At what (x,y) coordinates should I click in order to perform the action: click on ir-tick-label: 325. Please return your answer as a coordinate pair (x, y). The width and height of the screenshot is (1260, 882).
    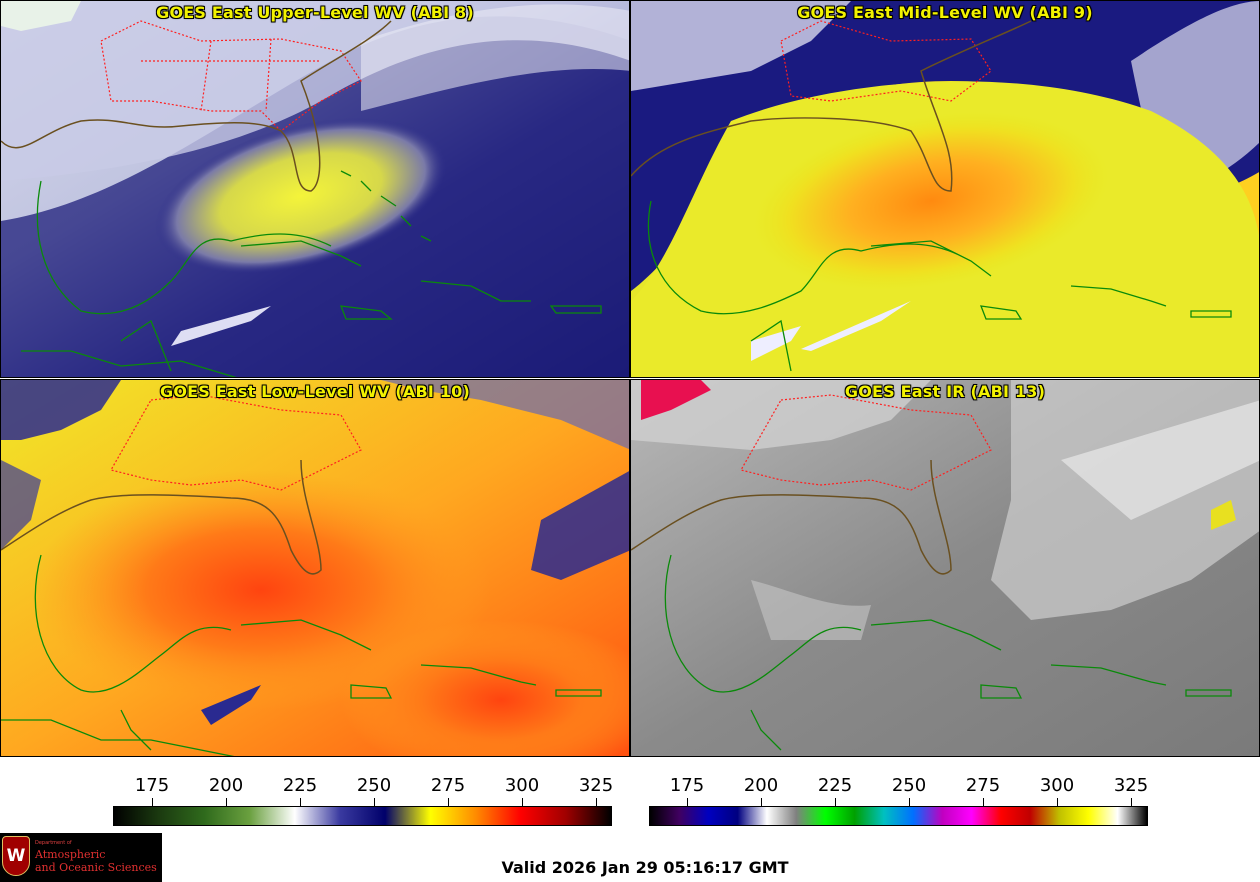
    Looking at the image, I should click on (1131, 785).